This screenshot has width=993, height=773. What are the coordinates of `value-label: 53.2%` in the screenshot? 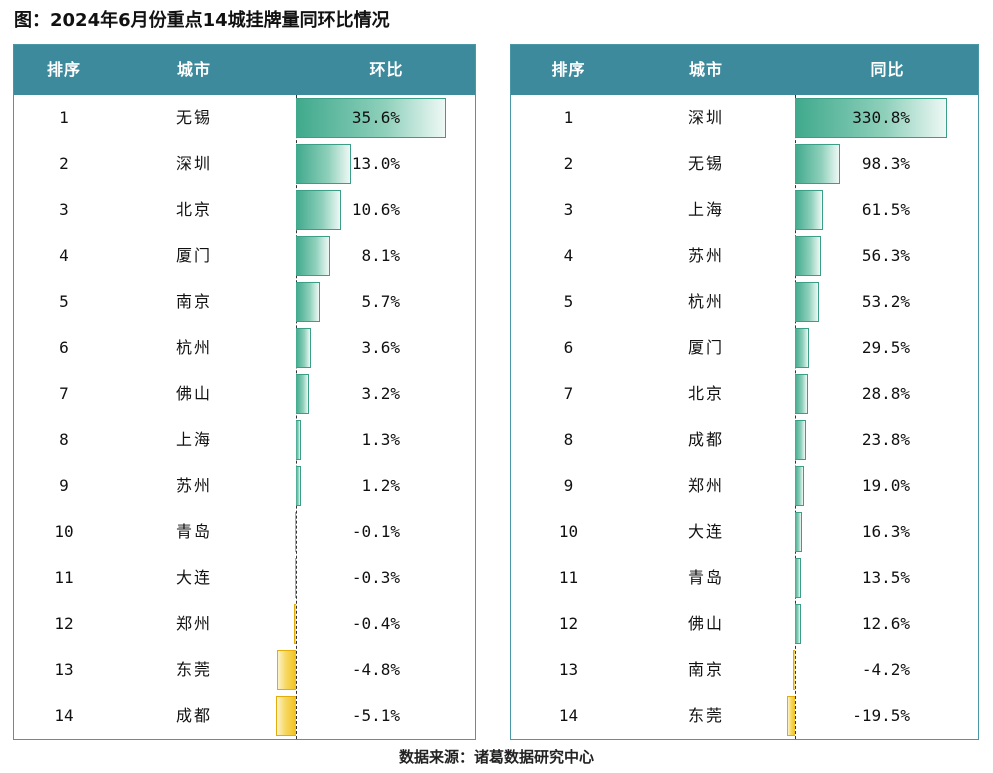 It's located at (885, 301).